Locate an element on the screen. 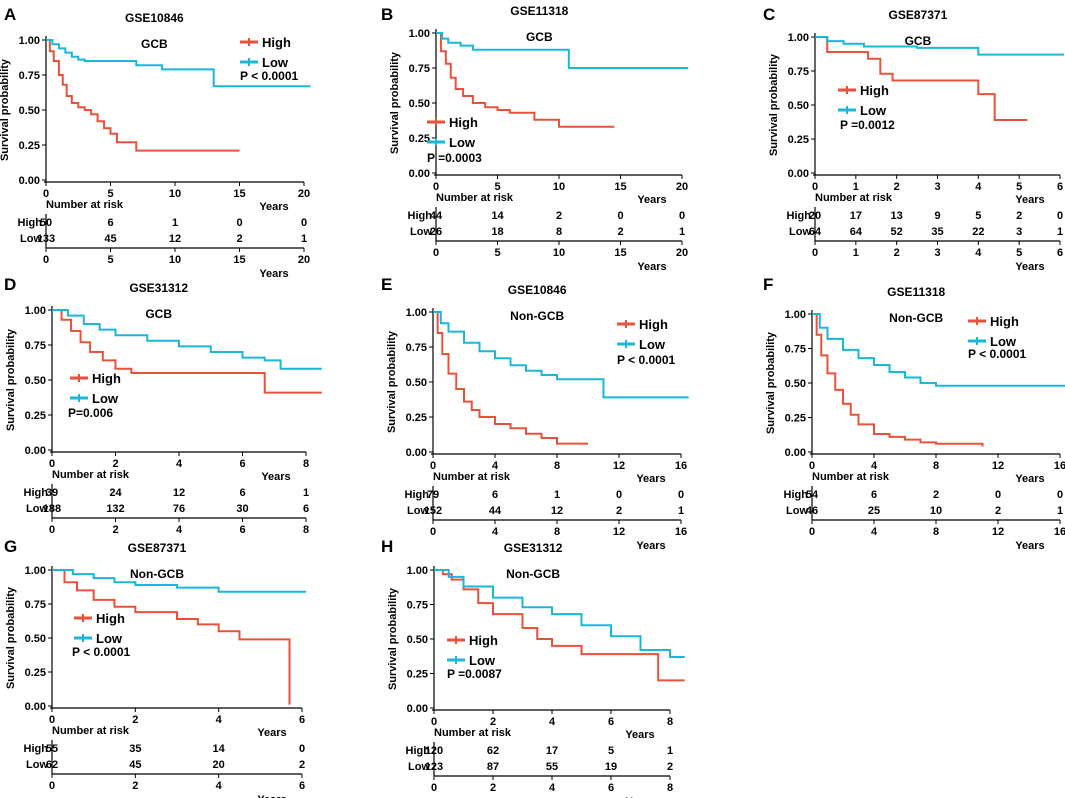  panel-letter: C is located at coordinates (769, 14).